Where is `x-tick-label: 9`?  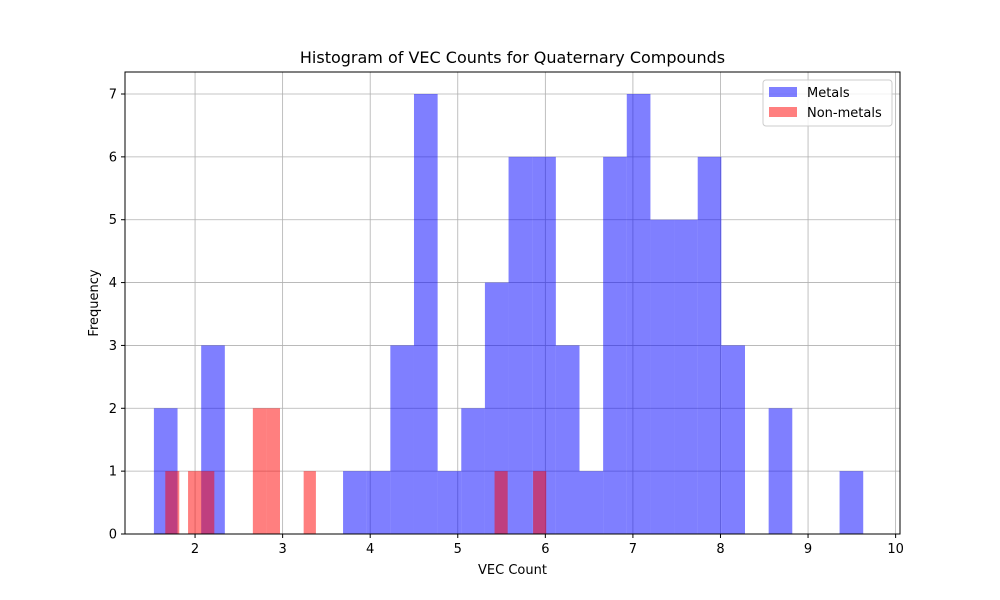
x-tick-label: 9 is located at coordinates (808, 549).